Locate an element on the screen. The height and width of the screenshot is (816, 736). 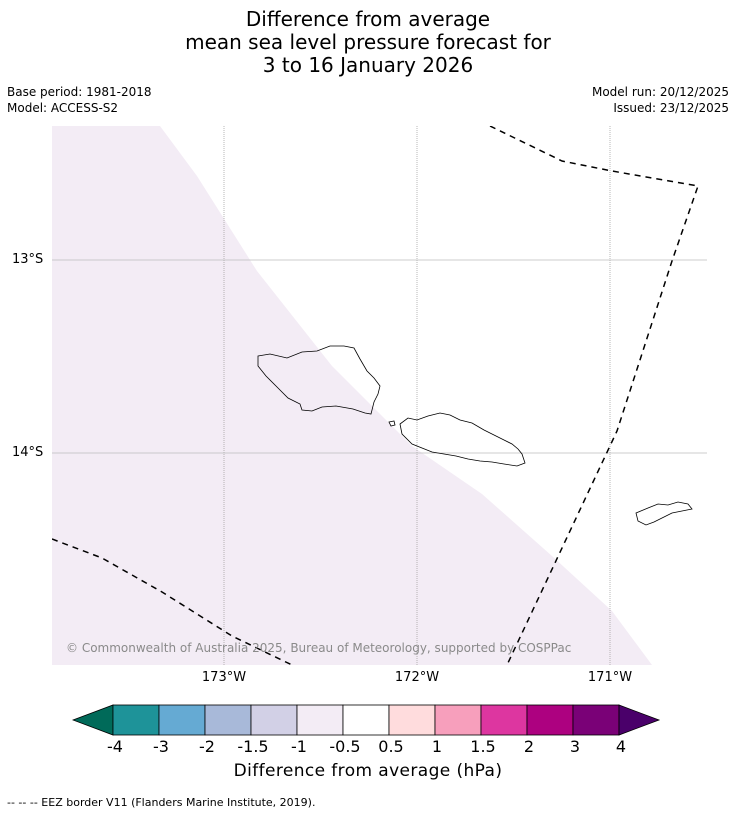
island-savaii is located at coordinates (319, 380).